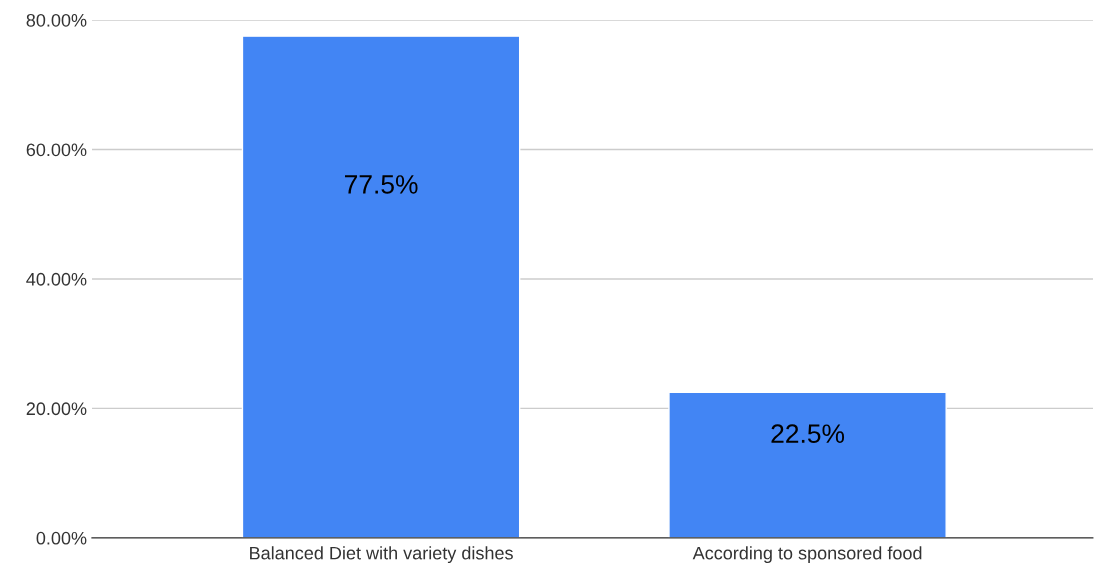  Describe the element at coordinates (56, 20) in the screenshot. I see `y-tick-label: 80.00%` at that location.